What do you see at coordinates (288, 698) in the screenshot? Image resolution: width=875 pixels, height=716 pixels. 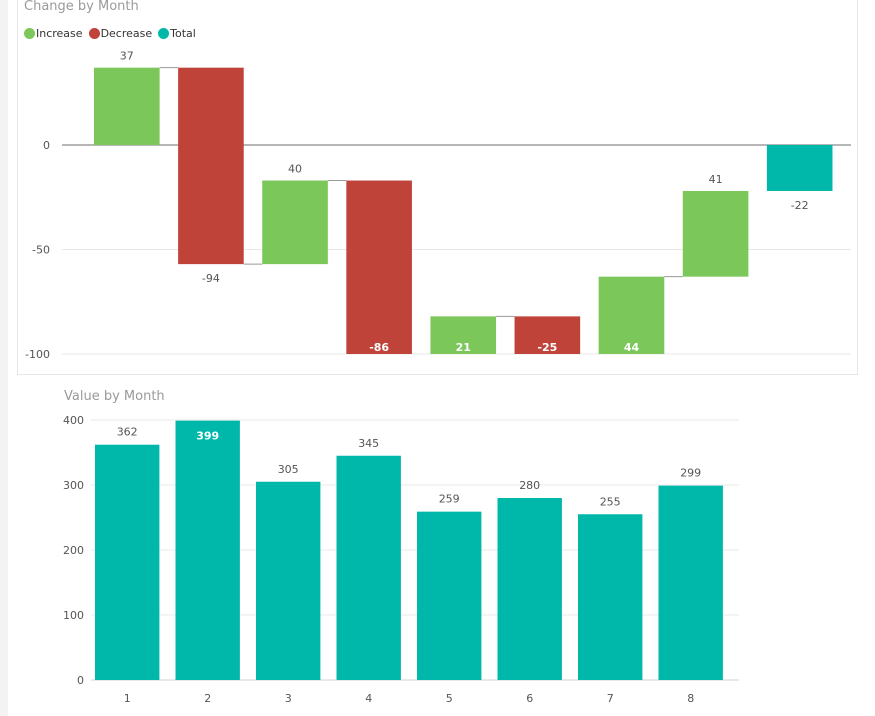 I see `column-xtick-label: 3` at bounding box center [288, 698].